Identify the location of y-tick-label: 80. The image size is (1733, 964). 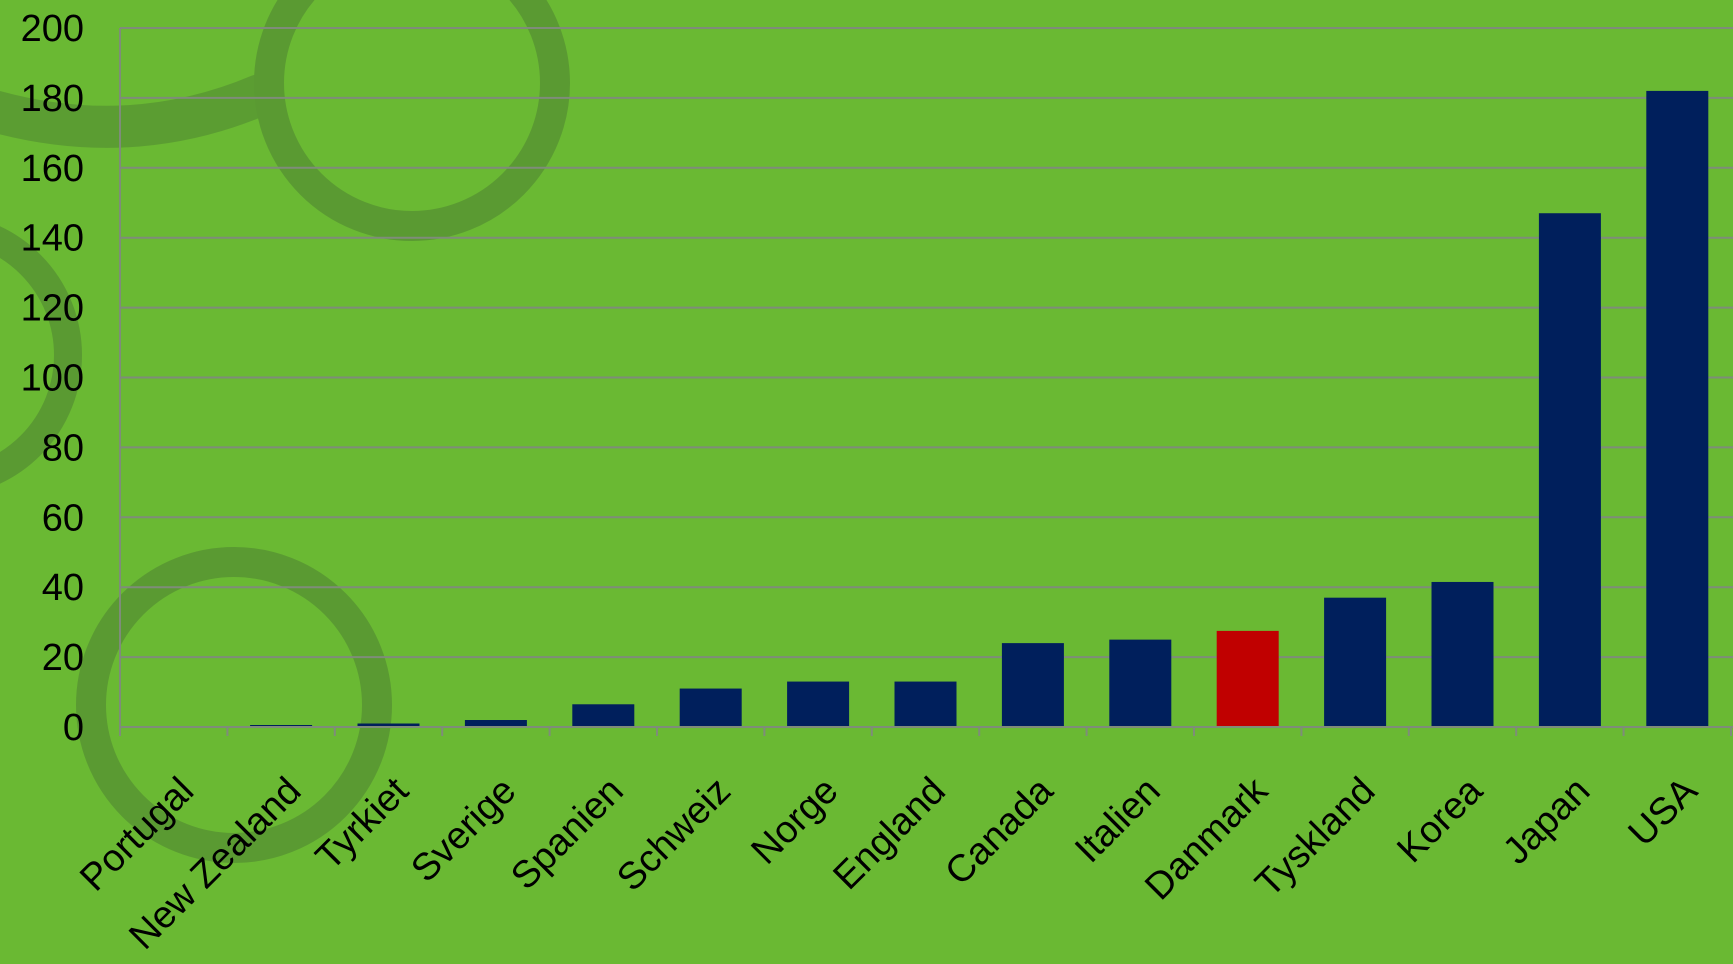
(63, 448).